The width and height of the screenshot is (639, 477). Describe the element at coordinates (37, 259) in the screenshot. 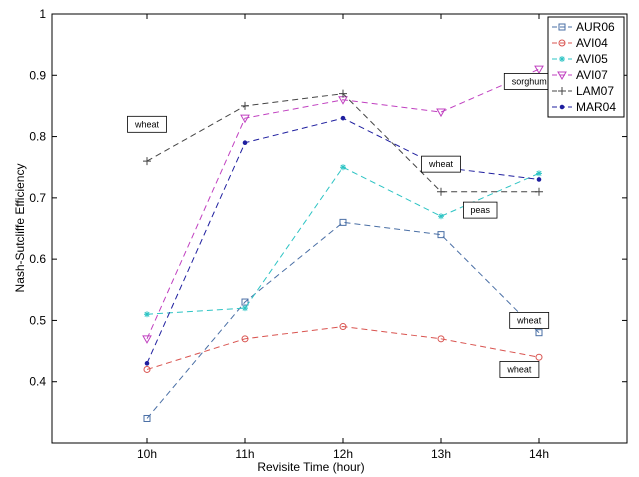

I see `y-tick-label: 0.6` at that location.